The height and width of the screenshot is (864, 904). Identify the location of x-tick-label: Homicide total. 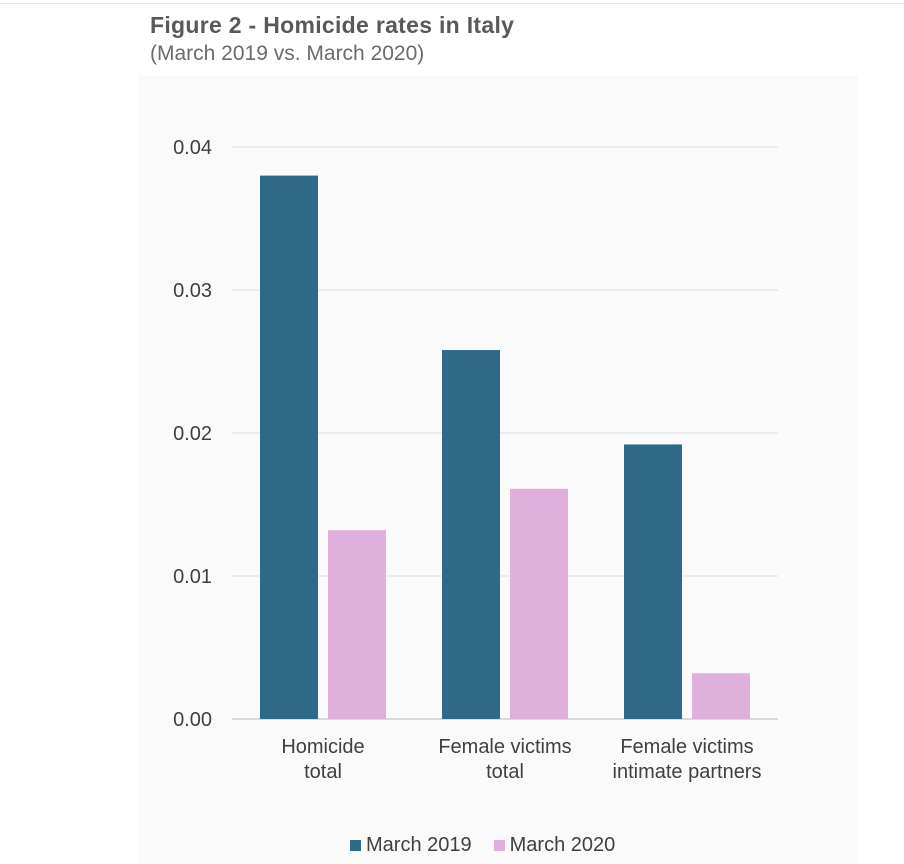
(322, 759).